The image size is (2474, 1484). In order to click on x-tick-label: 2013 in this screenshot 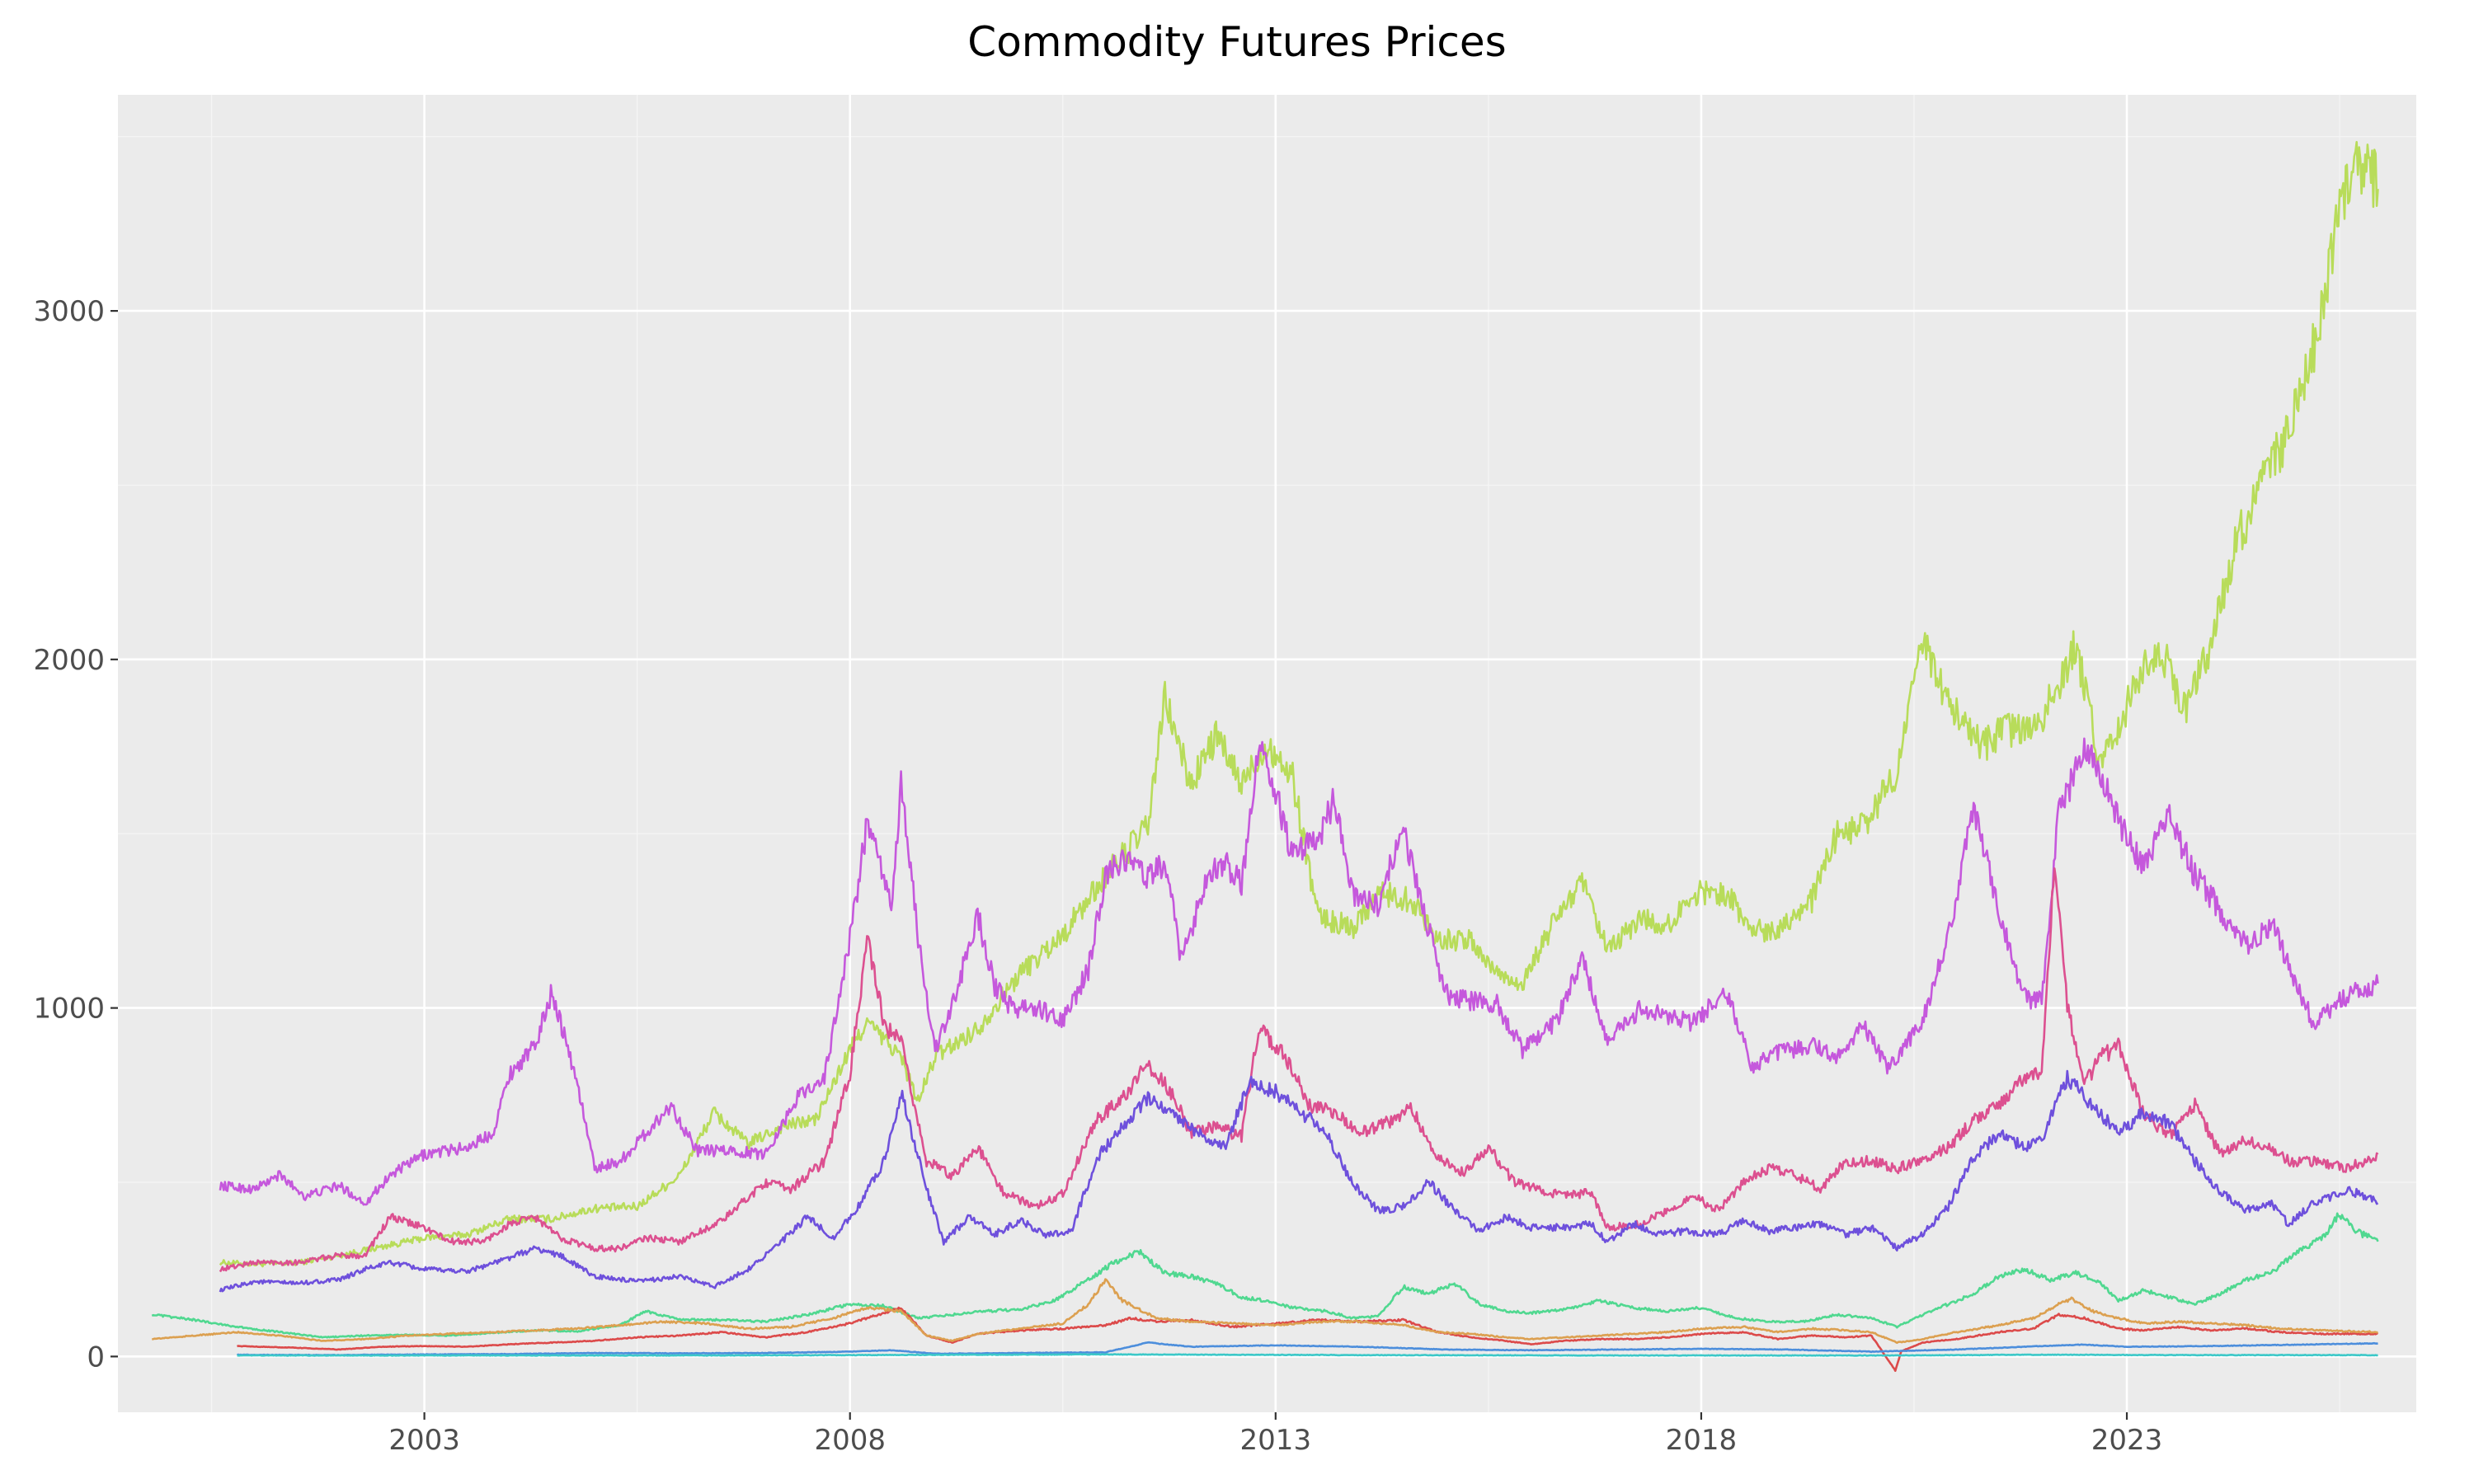, I will do `click(1276, 1440)`.